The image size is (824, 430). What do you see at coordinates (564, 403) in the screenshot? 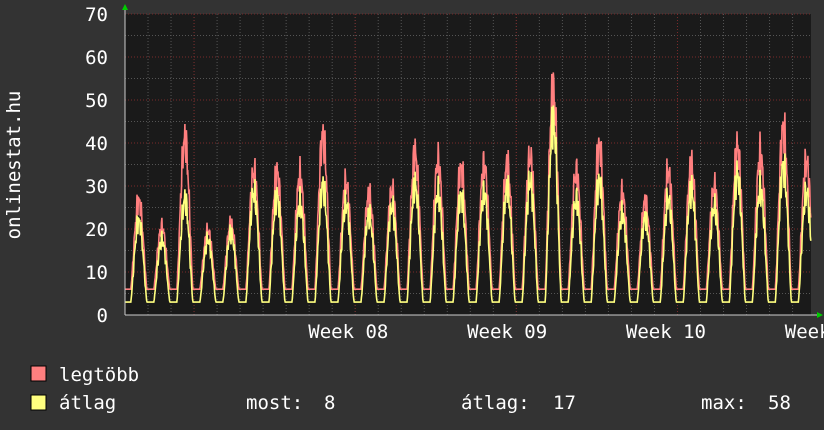
I see `stat-avg-value: 17` at bounding box center [564, 403].